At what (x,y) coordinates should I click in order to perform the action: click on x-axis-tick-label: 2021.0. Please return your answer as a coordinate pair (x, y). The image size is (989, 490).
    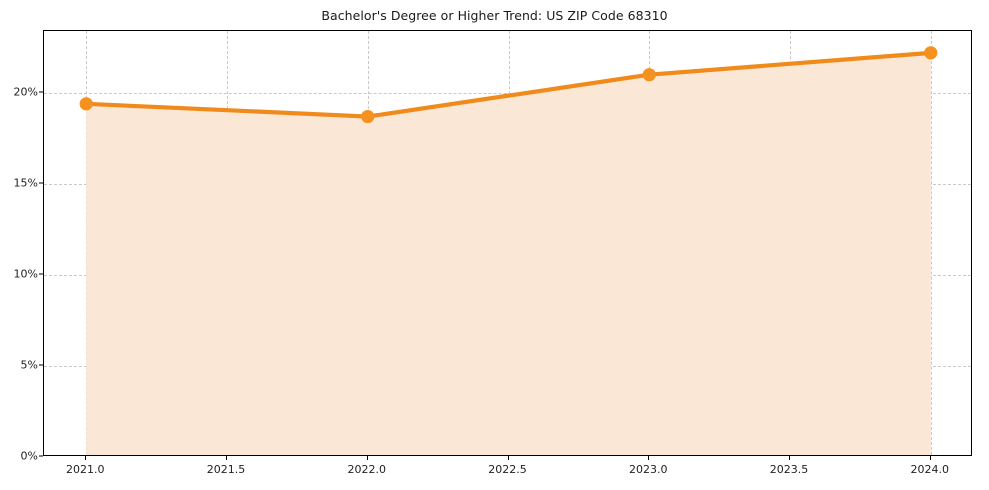
    Looking at the image, I should click on (85, 469).